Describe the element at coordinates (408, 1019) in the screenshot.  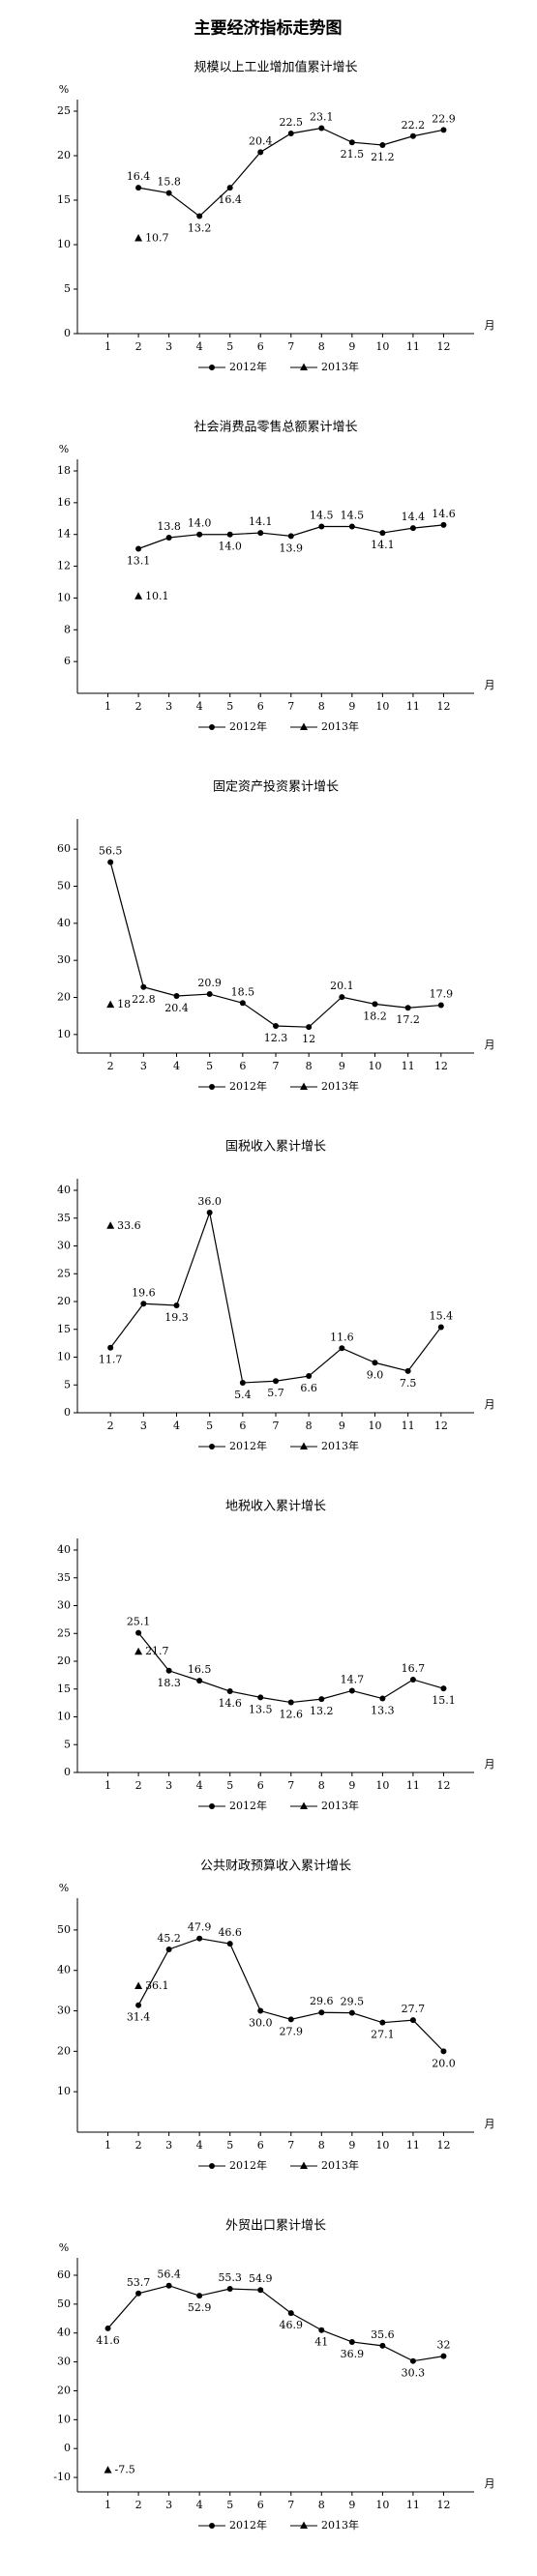
I see `data-label: 17.2` at that location.